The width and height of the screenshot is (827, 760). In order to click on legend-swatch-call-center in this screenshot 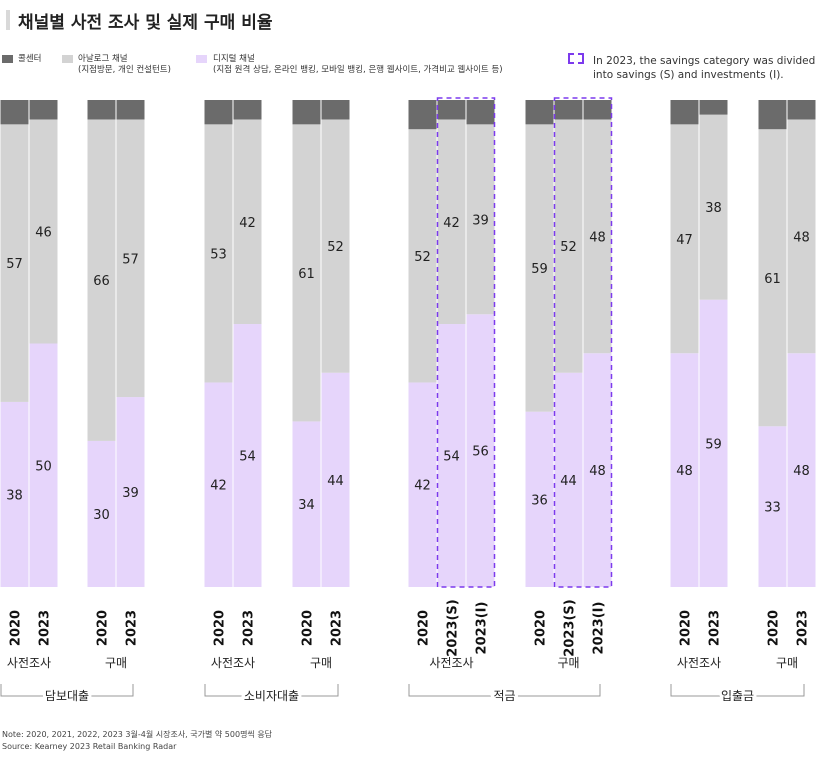, I will do `click(7, 59)`.